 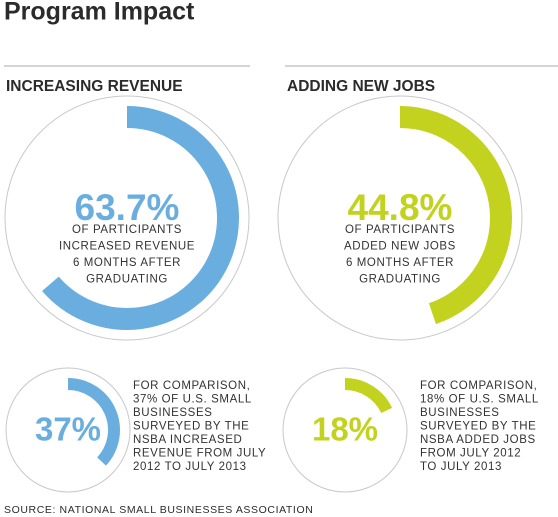 What do you see at coordinates (400, 247) in the screenshot?
I see `caption-line: ADDED NEW JOBS` at bounding box center [400, 247].